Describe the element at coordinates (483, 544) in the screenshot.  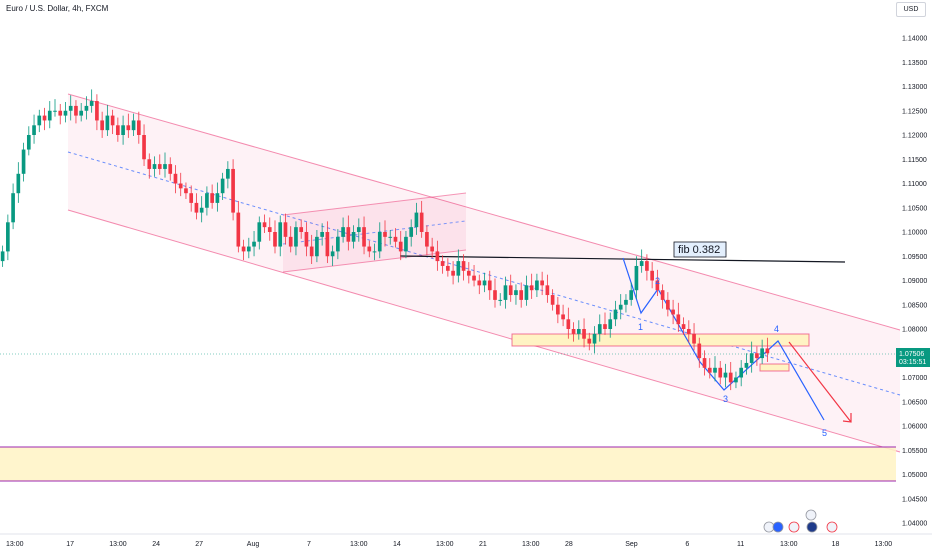
I see `time-tick-label: 21` at that location.